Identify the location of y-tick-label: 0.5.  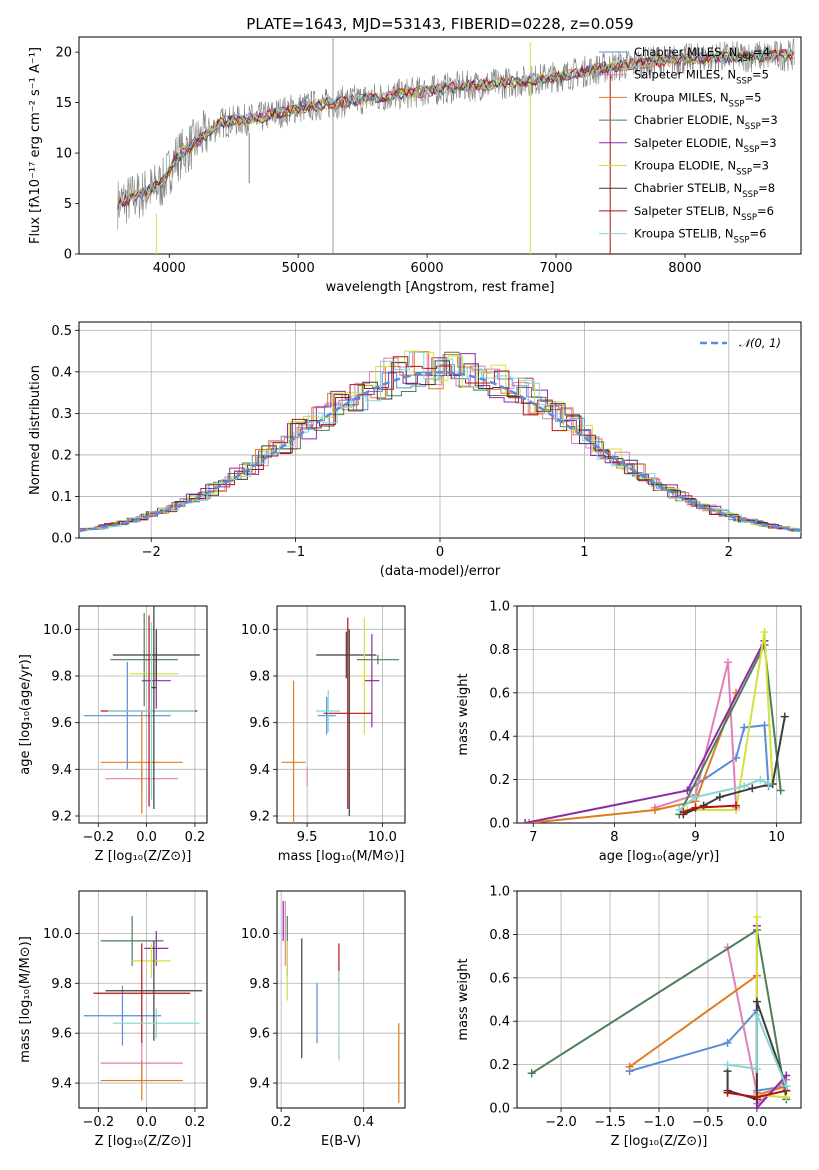
(61, 331).